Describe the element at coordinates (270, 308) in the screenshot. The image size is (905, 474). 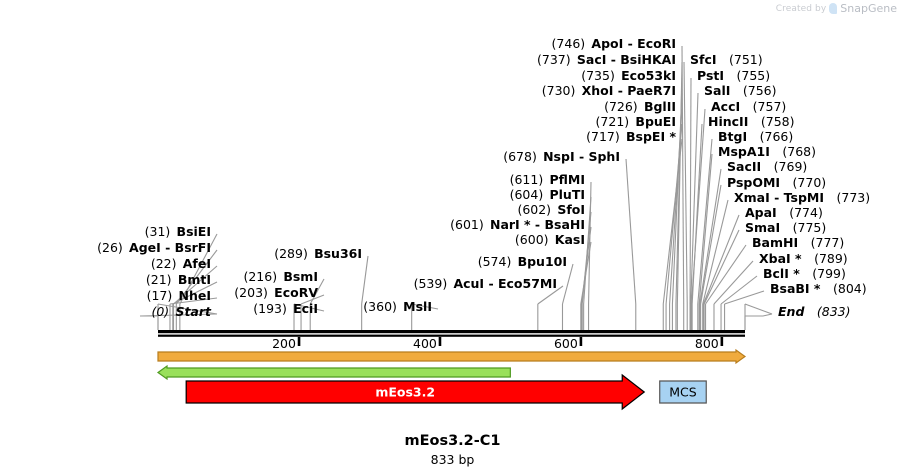
I see `enzyme-position: (193)` at that location.